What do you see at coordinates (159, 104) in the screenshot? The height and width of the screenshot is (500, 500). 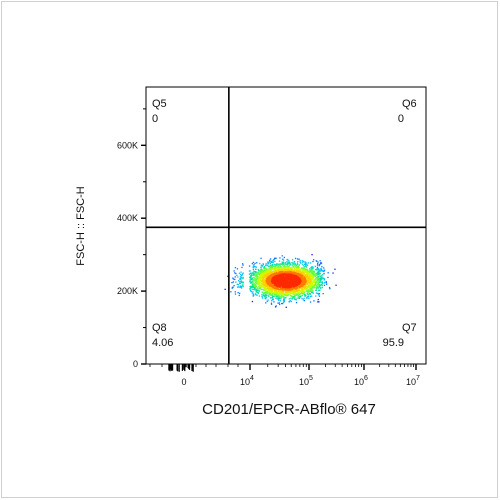 I see `quadrant-name-q5: Q5` at bounding box center [159, 104].